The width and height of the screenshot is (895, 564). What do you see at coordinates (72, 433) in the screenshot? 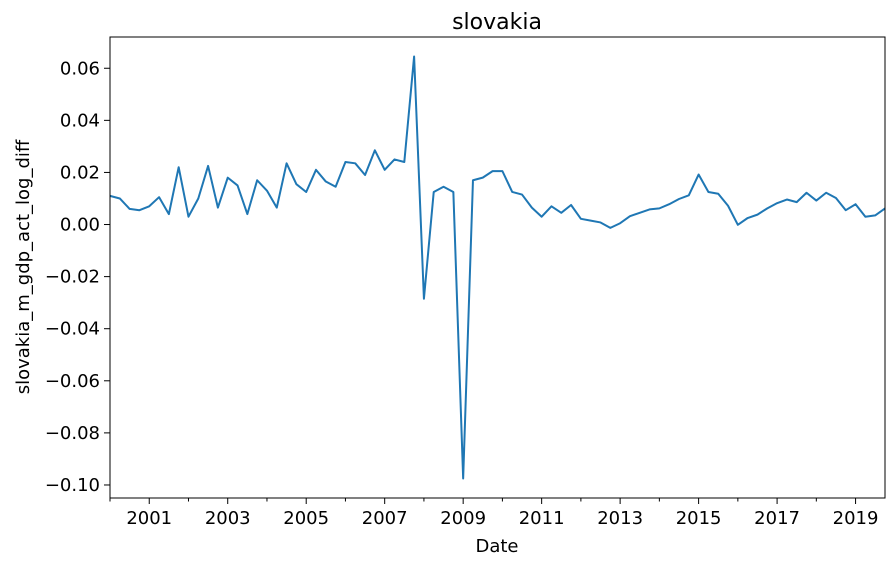
I see `y-tick-label: −0.08` at bounding box center [72, 433].